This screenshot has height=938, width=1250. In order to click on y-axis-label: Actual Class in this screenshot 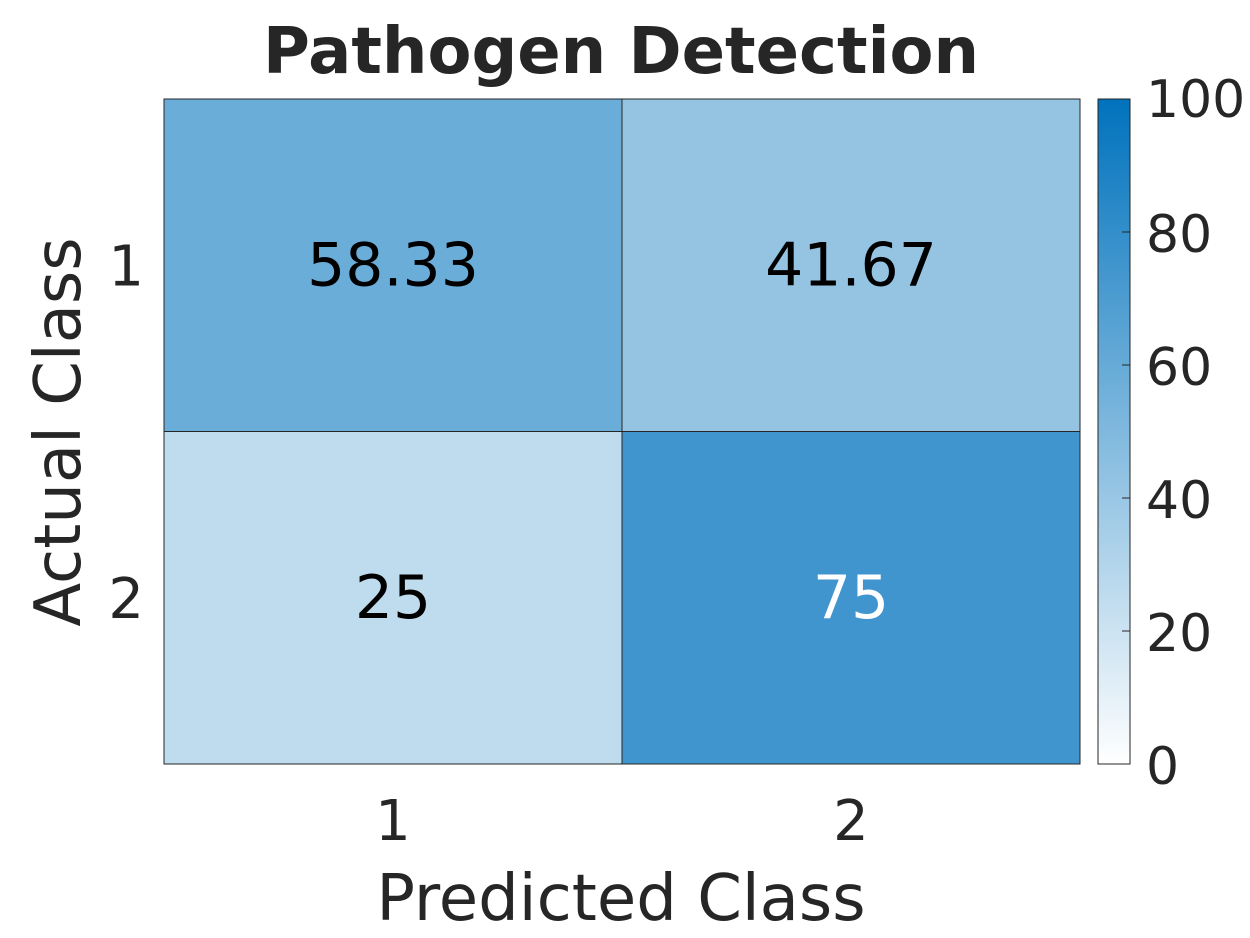, I will do `click(59, 431)`.